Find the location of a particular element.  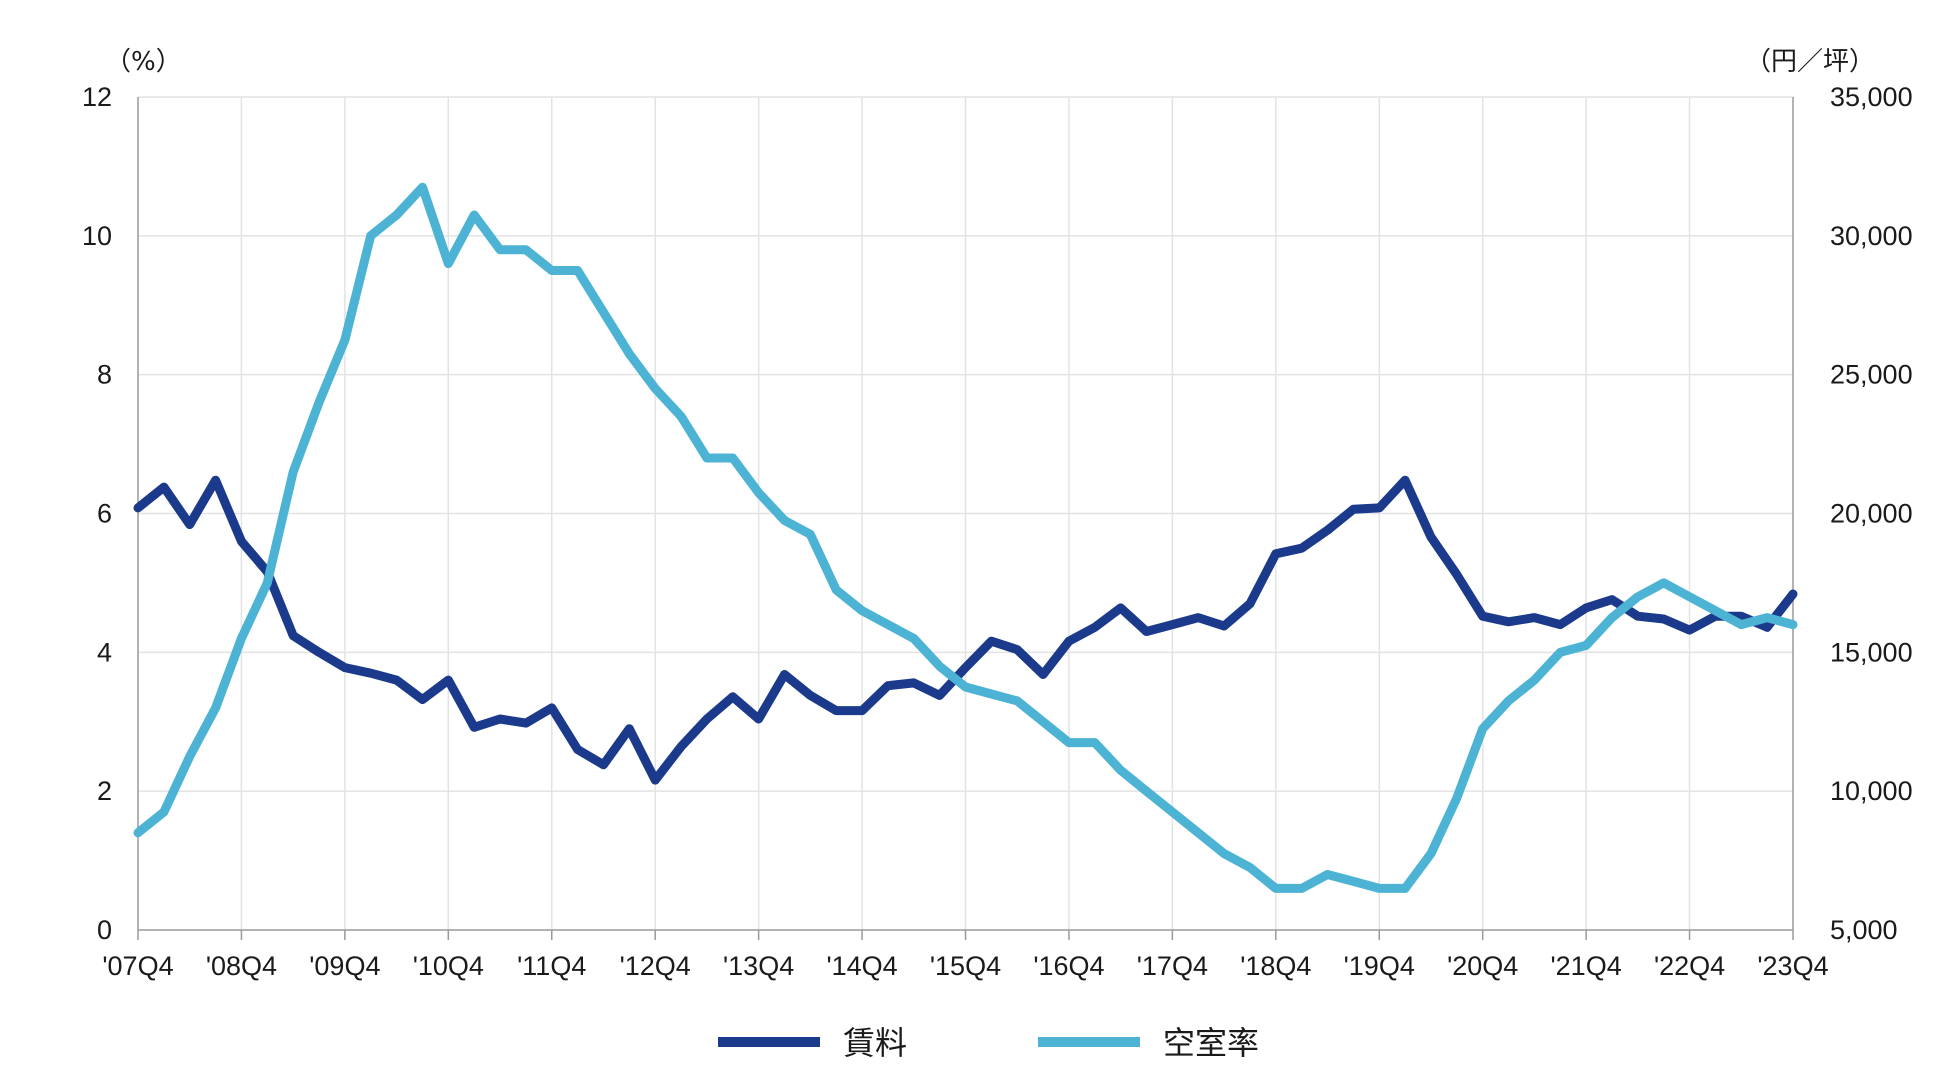

x-tick-label: '21Q4 is located at coordinates (1586, 966).